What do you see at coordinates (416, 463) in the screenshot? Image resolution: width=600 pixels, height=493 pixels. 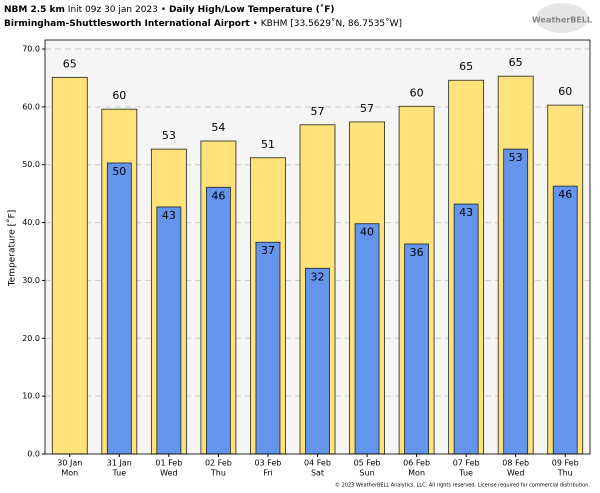 I see `x-tick-label: 06 Feb` at bounding box center [416, 463].